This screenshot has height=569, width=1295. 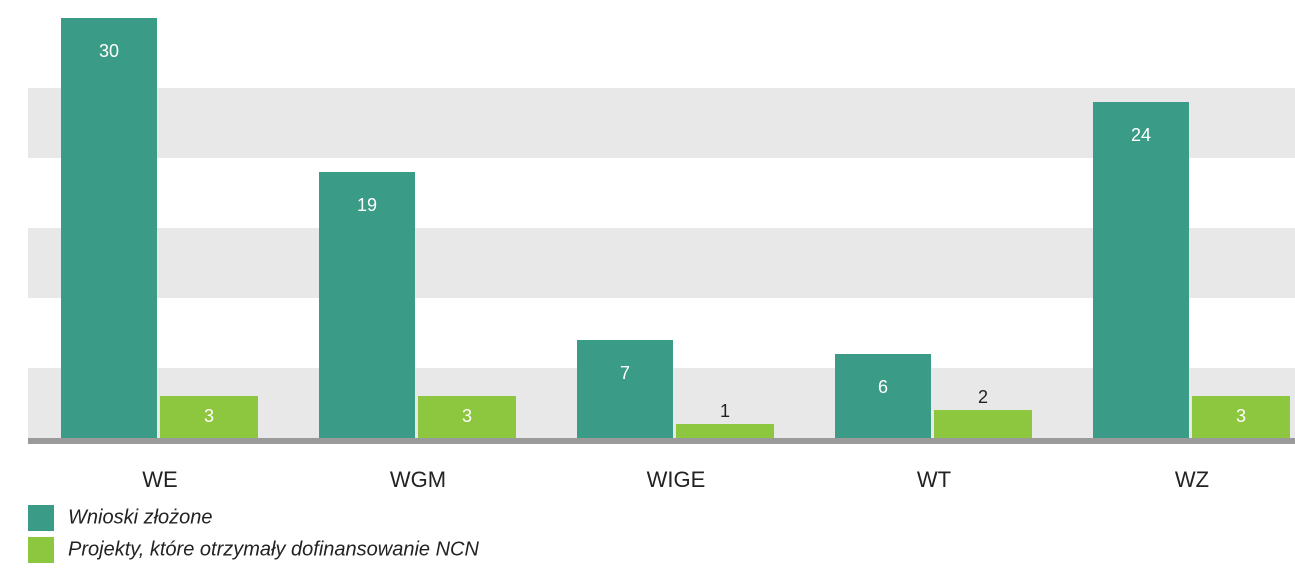 I want to click on data-label: 19, so click(x=367, y=205).